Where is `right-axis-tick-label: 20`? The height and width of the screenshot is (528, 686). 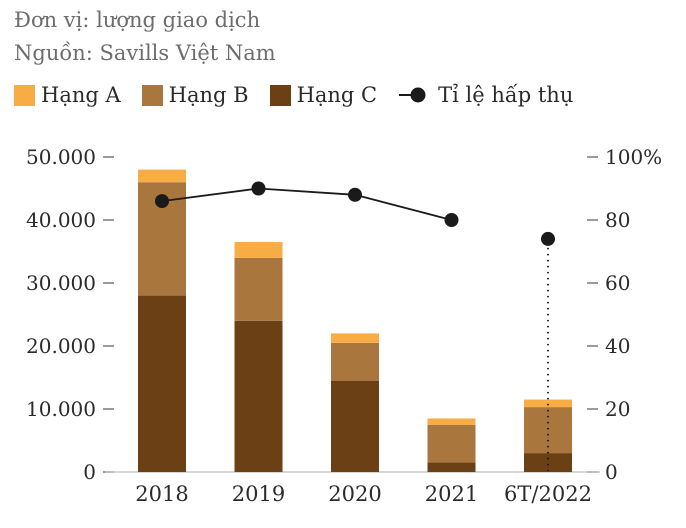
right-axis-tick-label: 20 is located at coordinates (617, 409).